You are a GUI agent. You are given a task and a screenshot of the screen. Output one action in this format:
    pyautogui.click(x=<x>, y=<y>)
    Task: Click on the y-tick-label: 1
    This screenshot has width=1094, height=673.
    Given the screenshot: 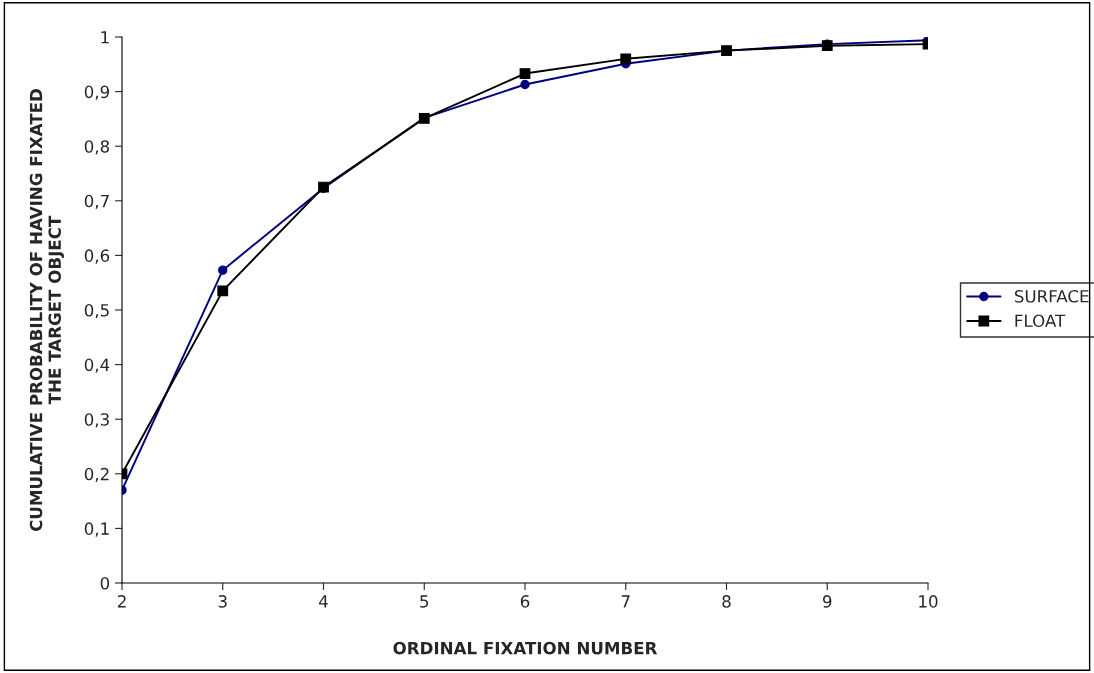 What is the action you would take?
    pyautogui.click(x=105, y=37)
    